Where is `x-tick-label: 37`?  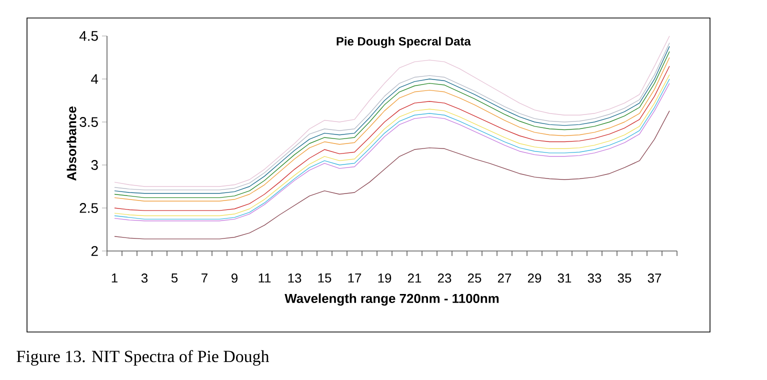
x-tick-label: 37 is located at coordinates (655, 278).